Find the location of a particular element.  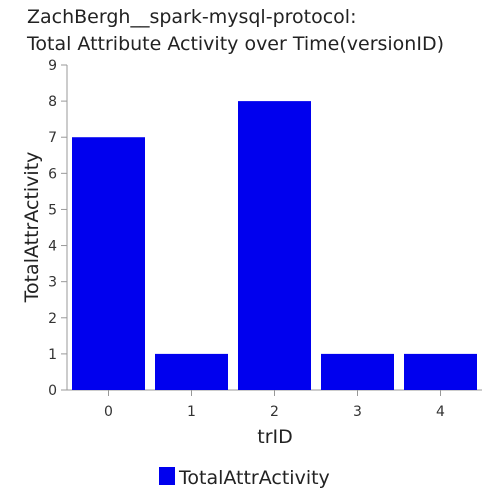

y-axis: 0 1 2 3 4 5 6 7 8 9 is located at coordinates (57, 228).